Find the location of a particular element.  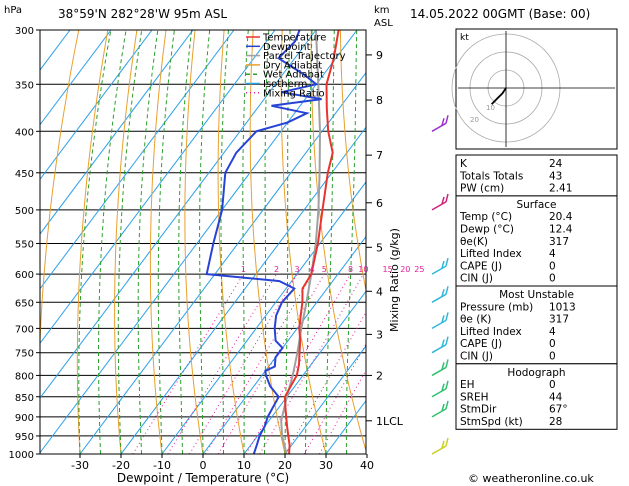

index-label: θe(K) is located at coordinates (474, 242).